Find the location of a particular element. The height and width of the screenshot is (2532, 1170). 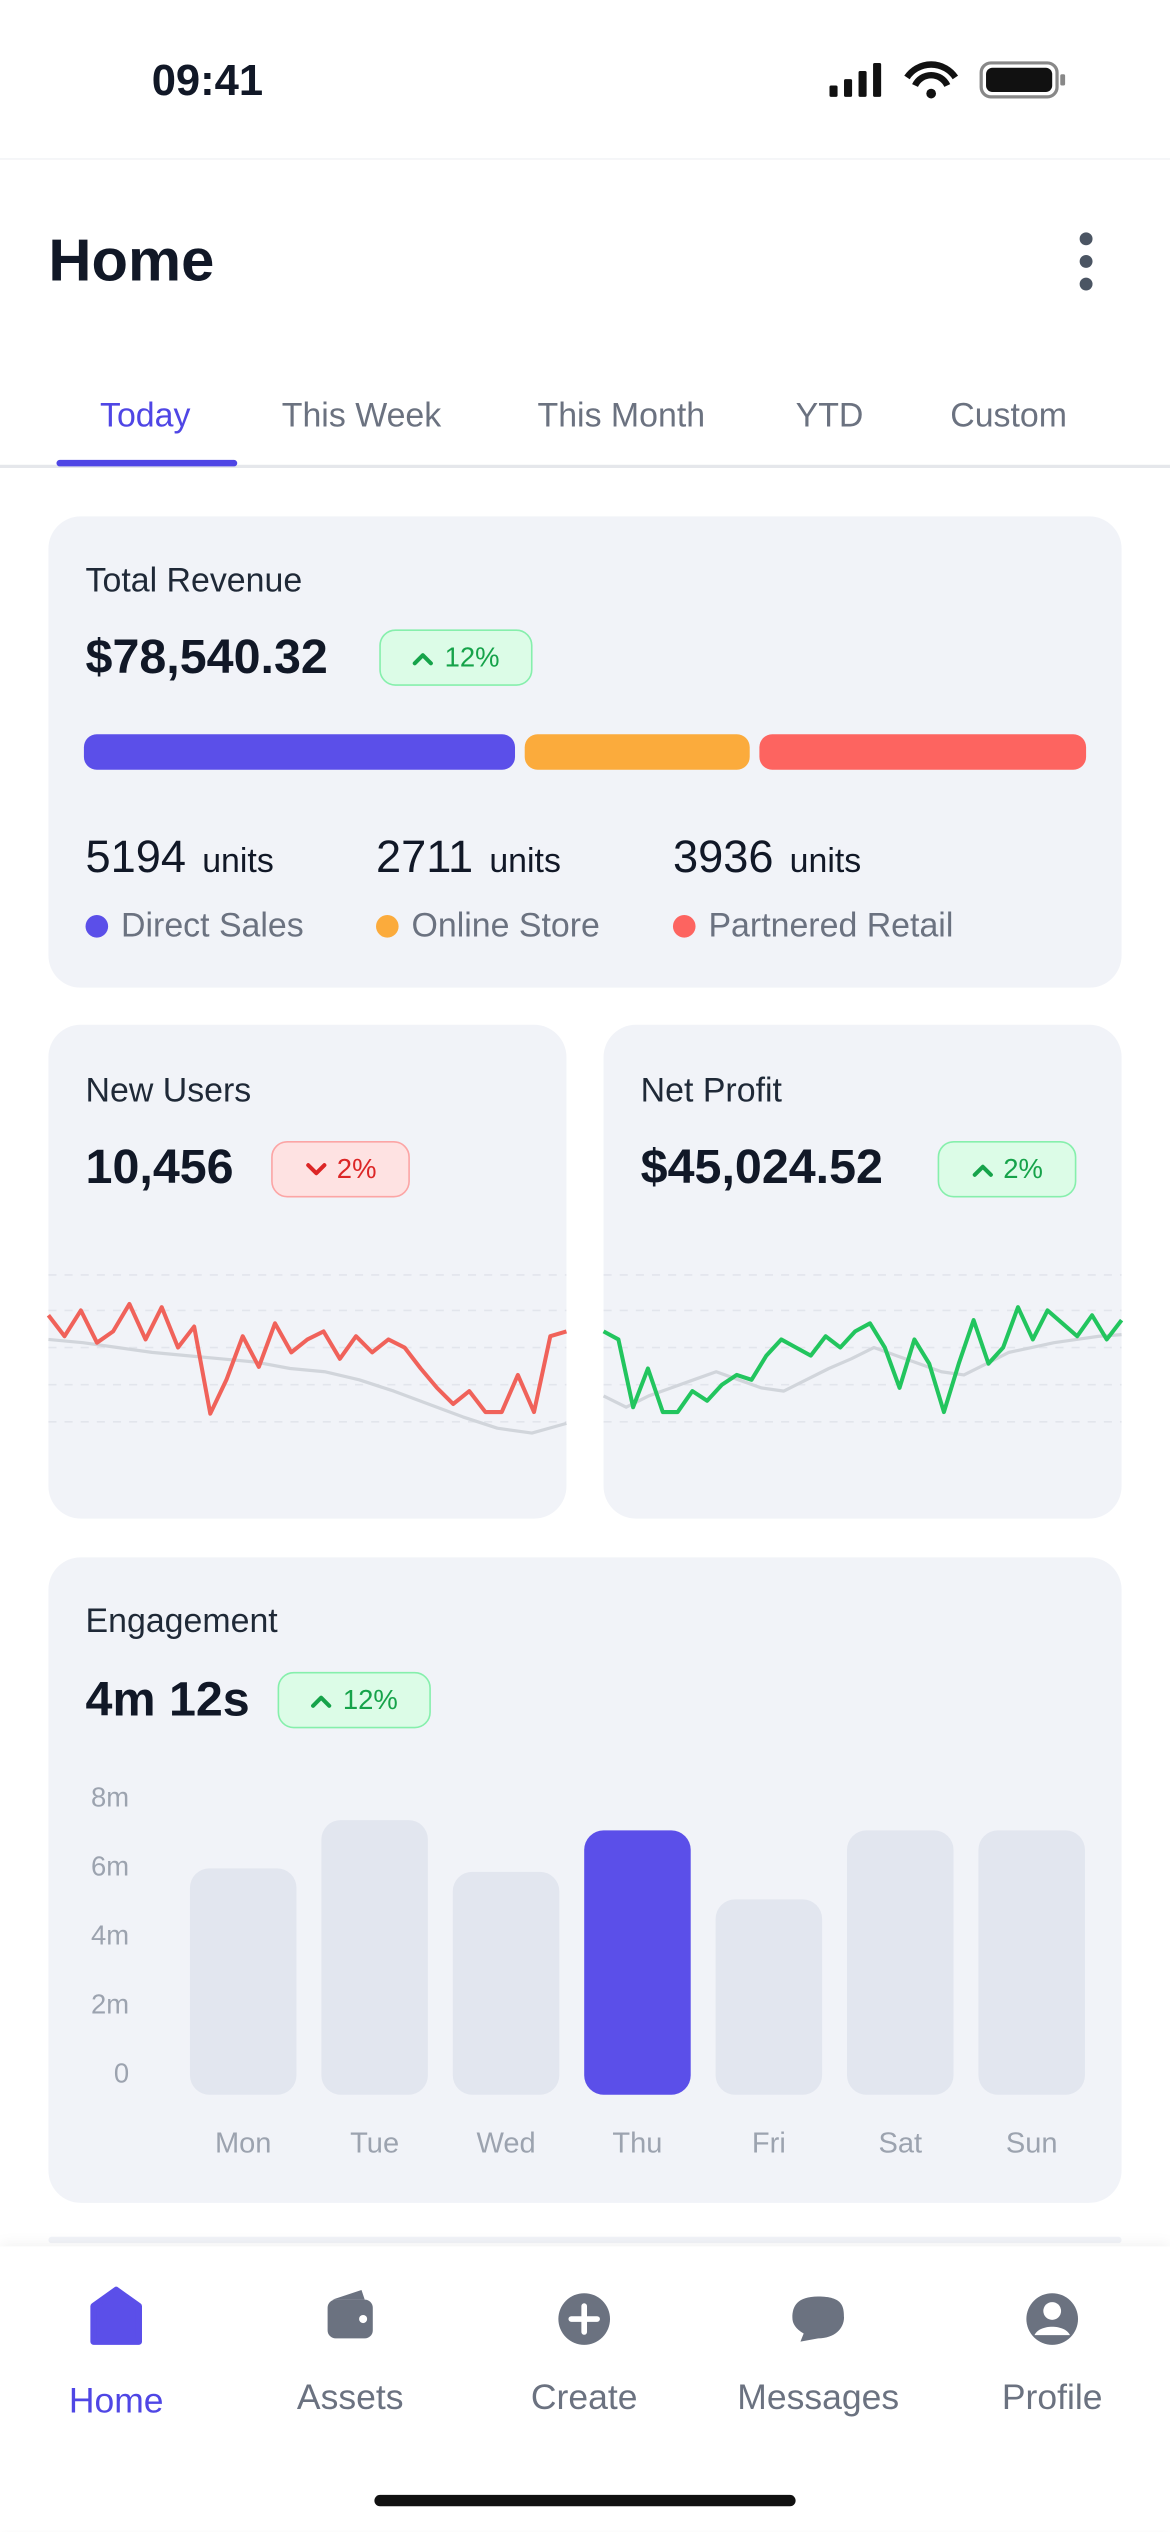

nav-label: Assets is located at coordinates (350, 2397).